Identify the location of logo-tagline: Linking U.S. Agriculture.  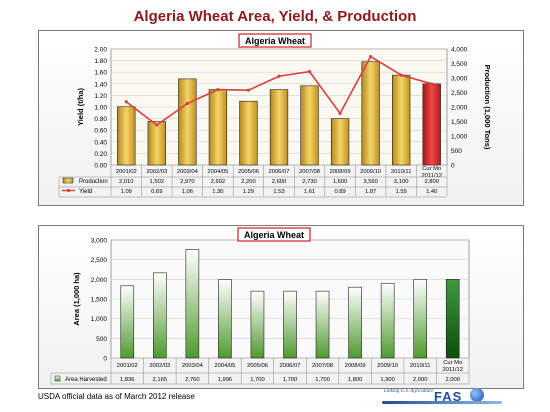
(409, 391).